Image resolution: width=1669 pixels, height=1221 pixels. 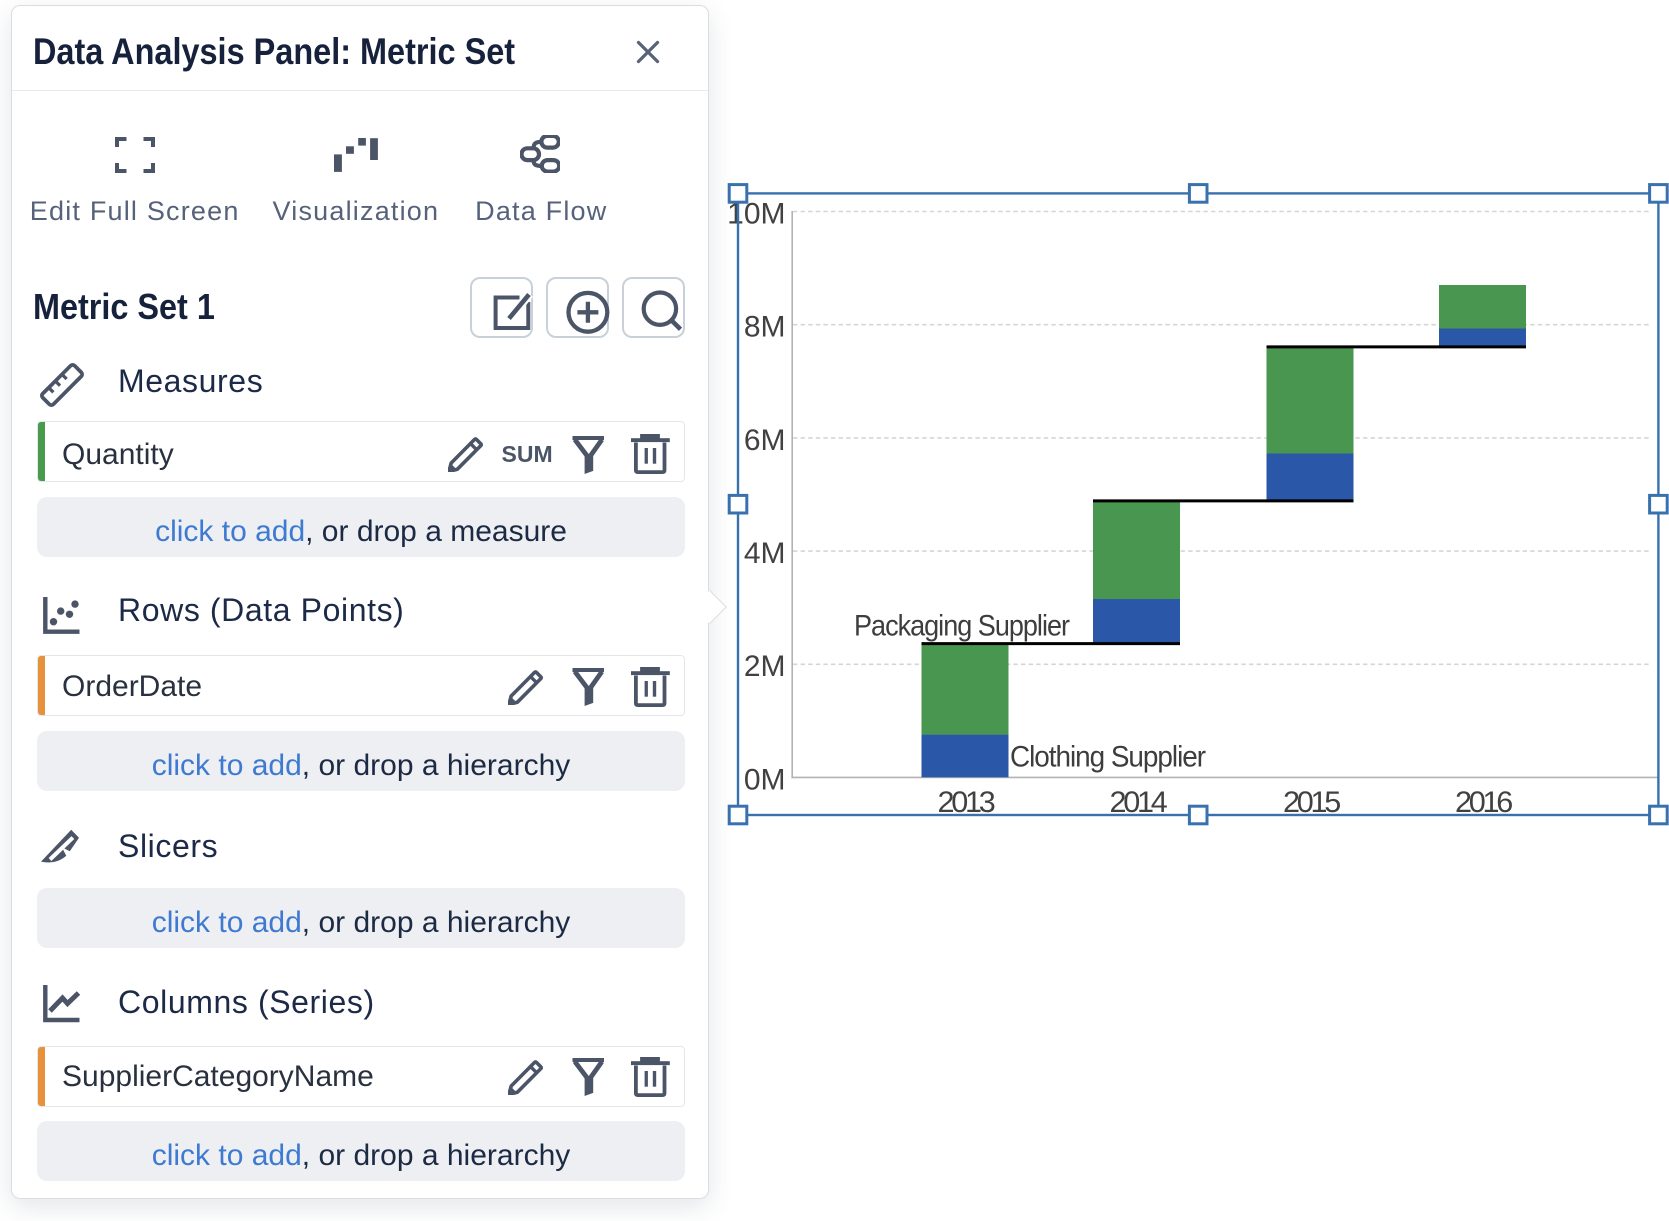 What do you see at coordinates (1484, 802) in the screenshot?
I see `svg-text: 2016` at bounding box center [1484, 802].